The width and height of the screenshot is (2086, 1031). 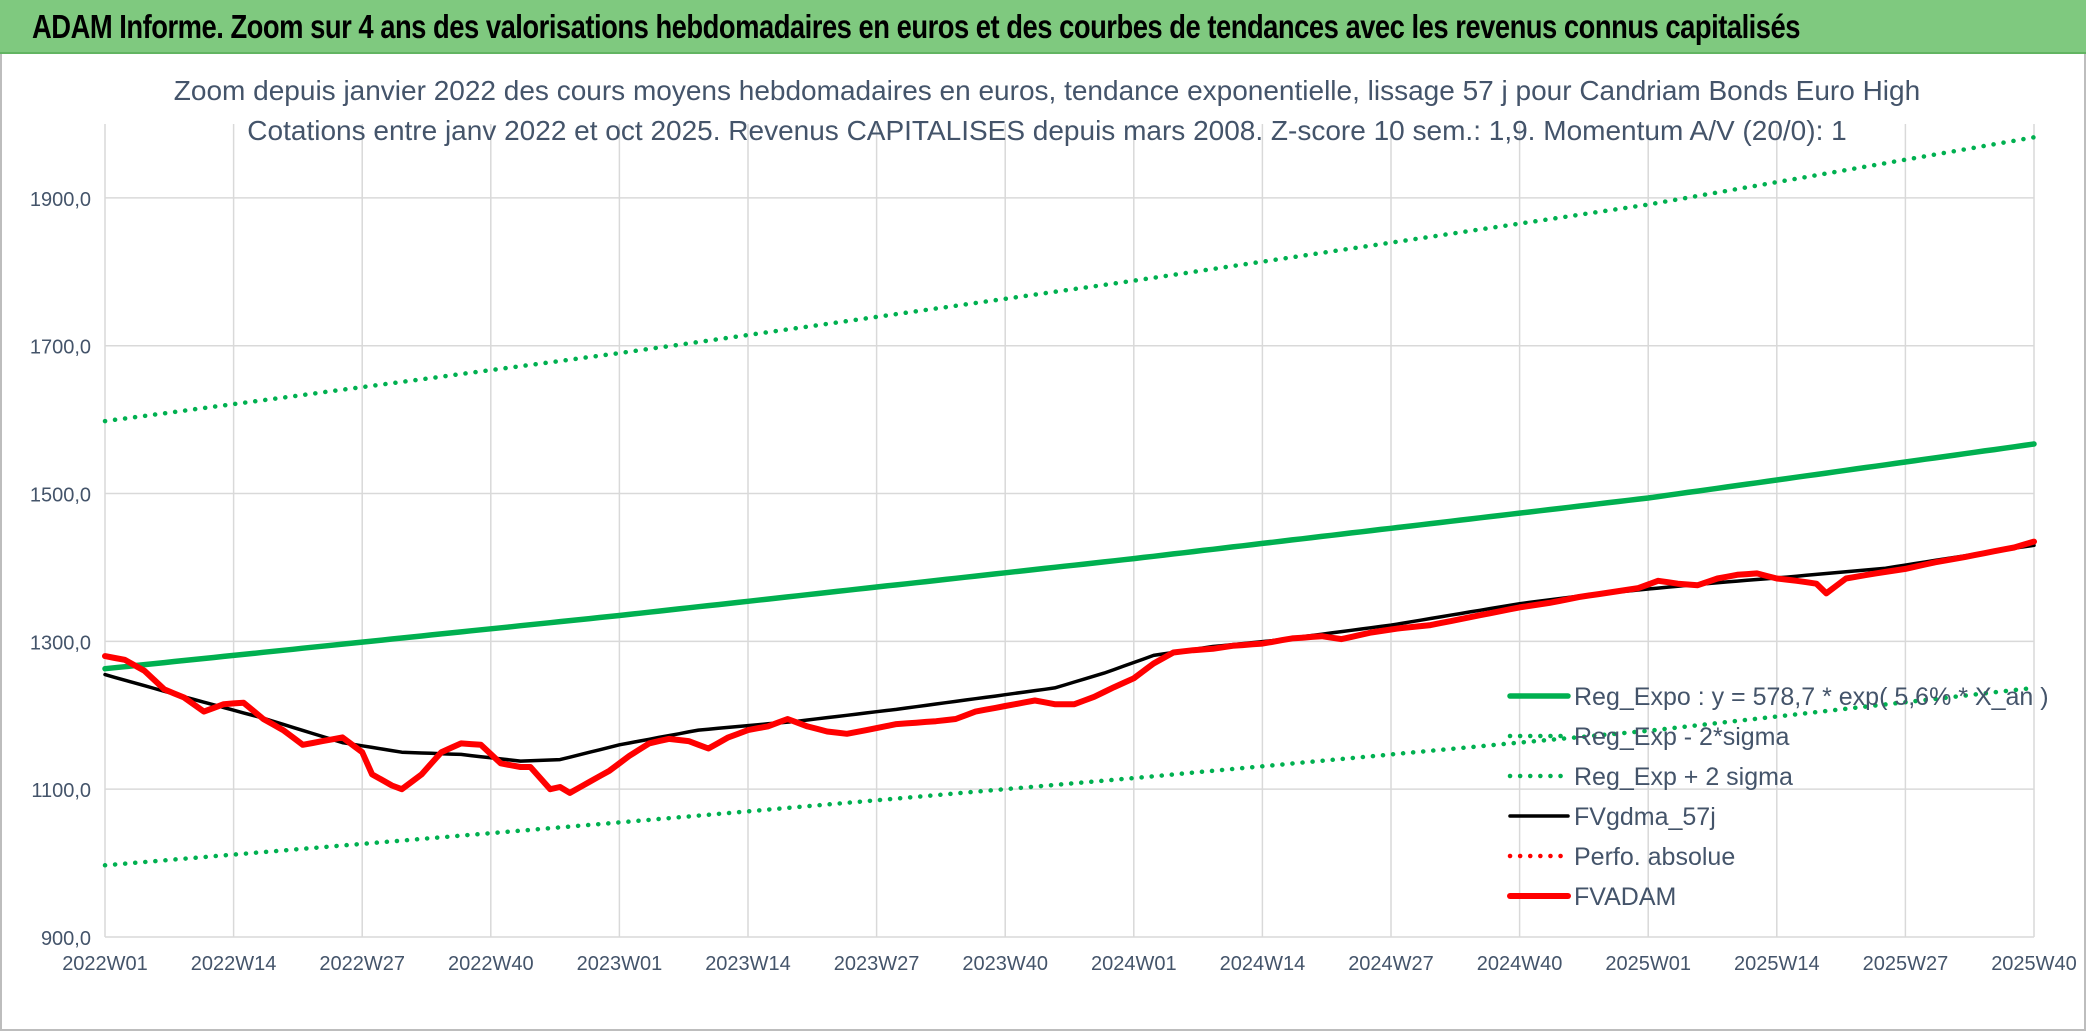 I want to click on x-tick-label: 2022W27, so click(x=362, y=964).